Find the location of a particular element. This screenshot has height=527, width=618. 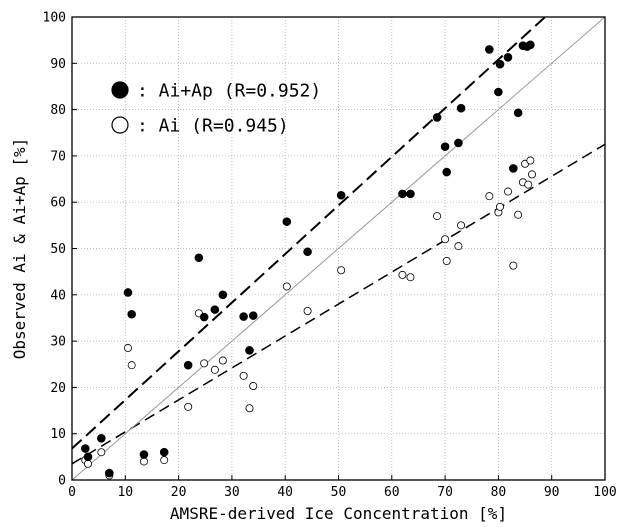

x-tick-label: 40 is located at coordinates (285, 492).